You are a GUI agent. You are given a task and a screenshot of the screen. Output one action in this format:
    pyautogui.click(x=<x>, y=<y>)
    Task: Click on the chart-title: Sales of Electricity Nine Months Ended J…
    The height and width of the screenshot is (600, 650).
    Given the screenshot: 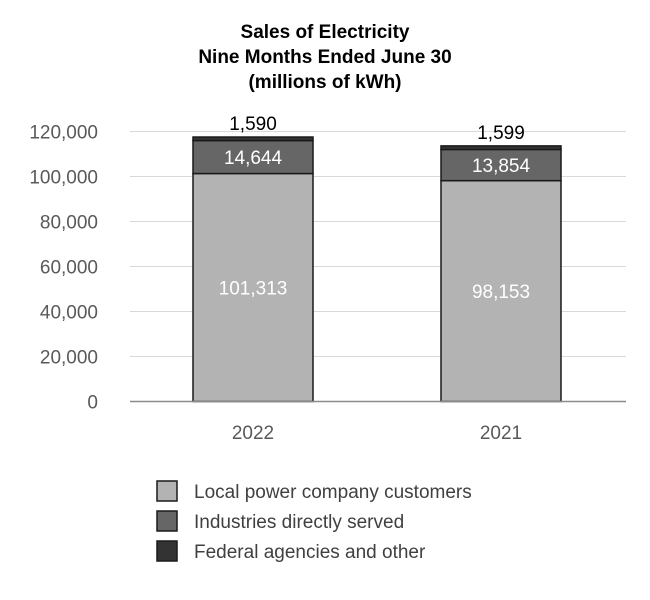 What is the action you would take?
    pyautogui.click(x=324, y=57)
    